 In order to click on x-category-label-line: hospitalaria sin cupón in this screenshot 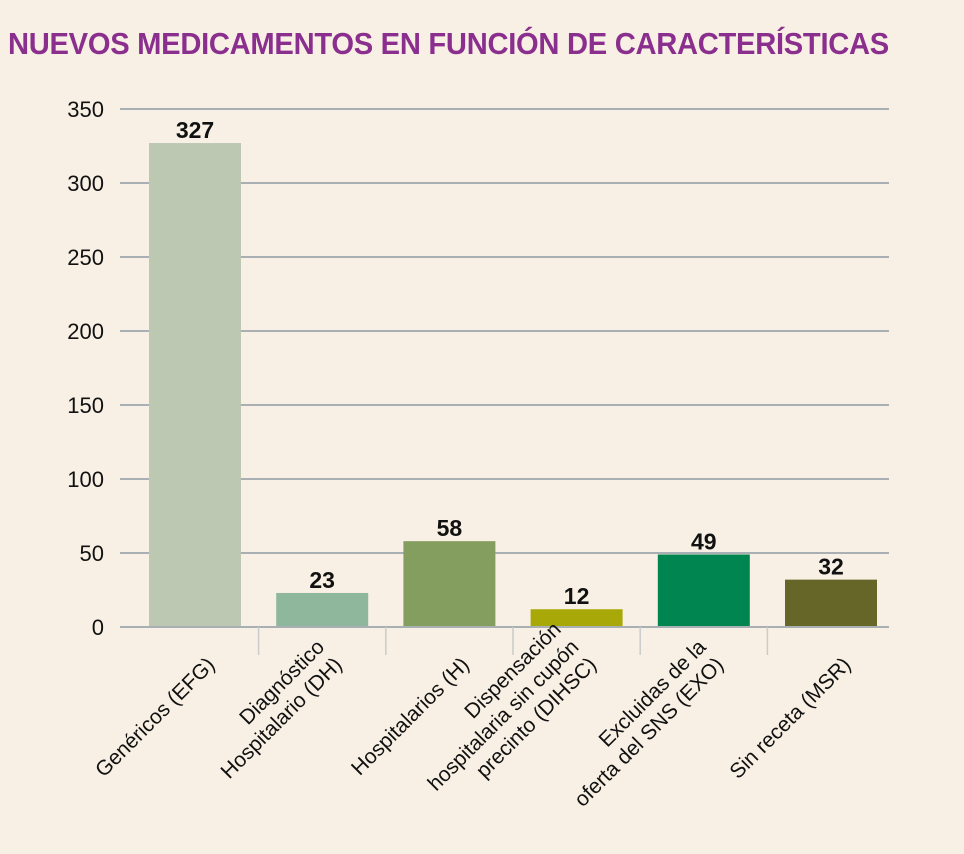, I will do `click(504, 716)`.